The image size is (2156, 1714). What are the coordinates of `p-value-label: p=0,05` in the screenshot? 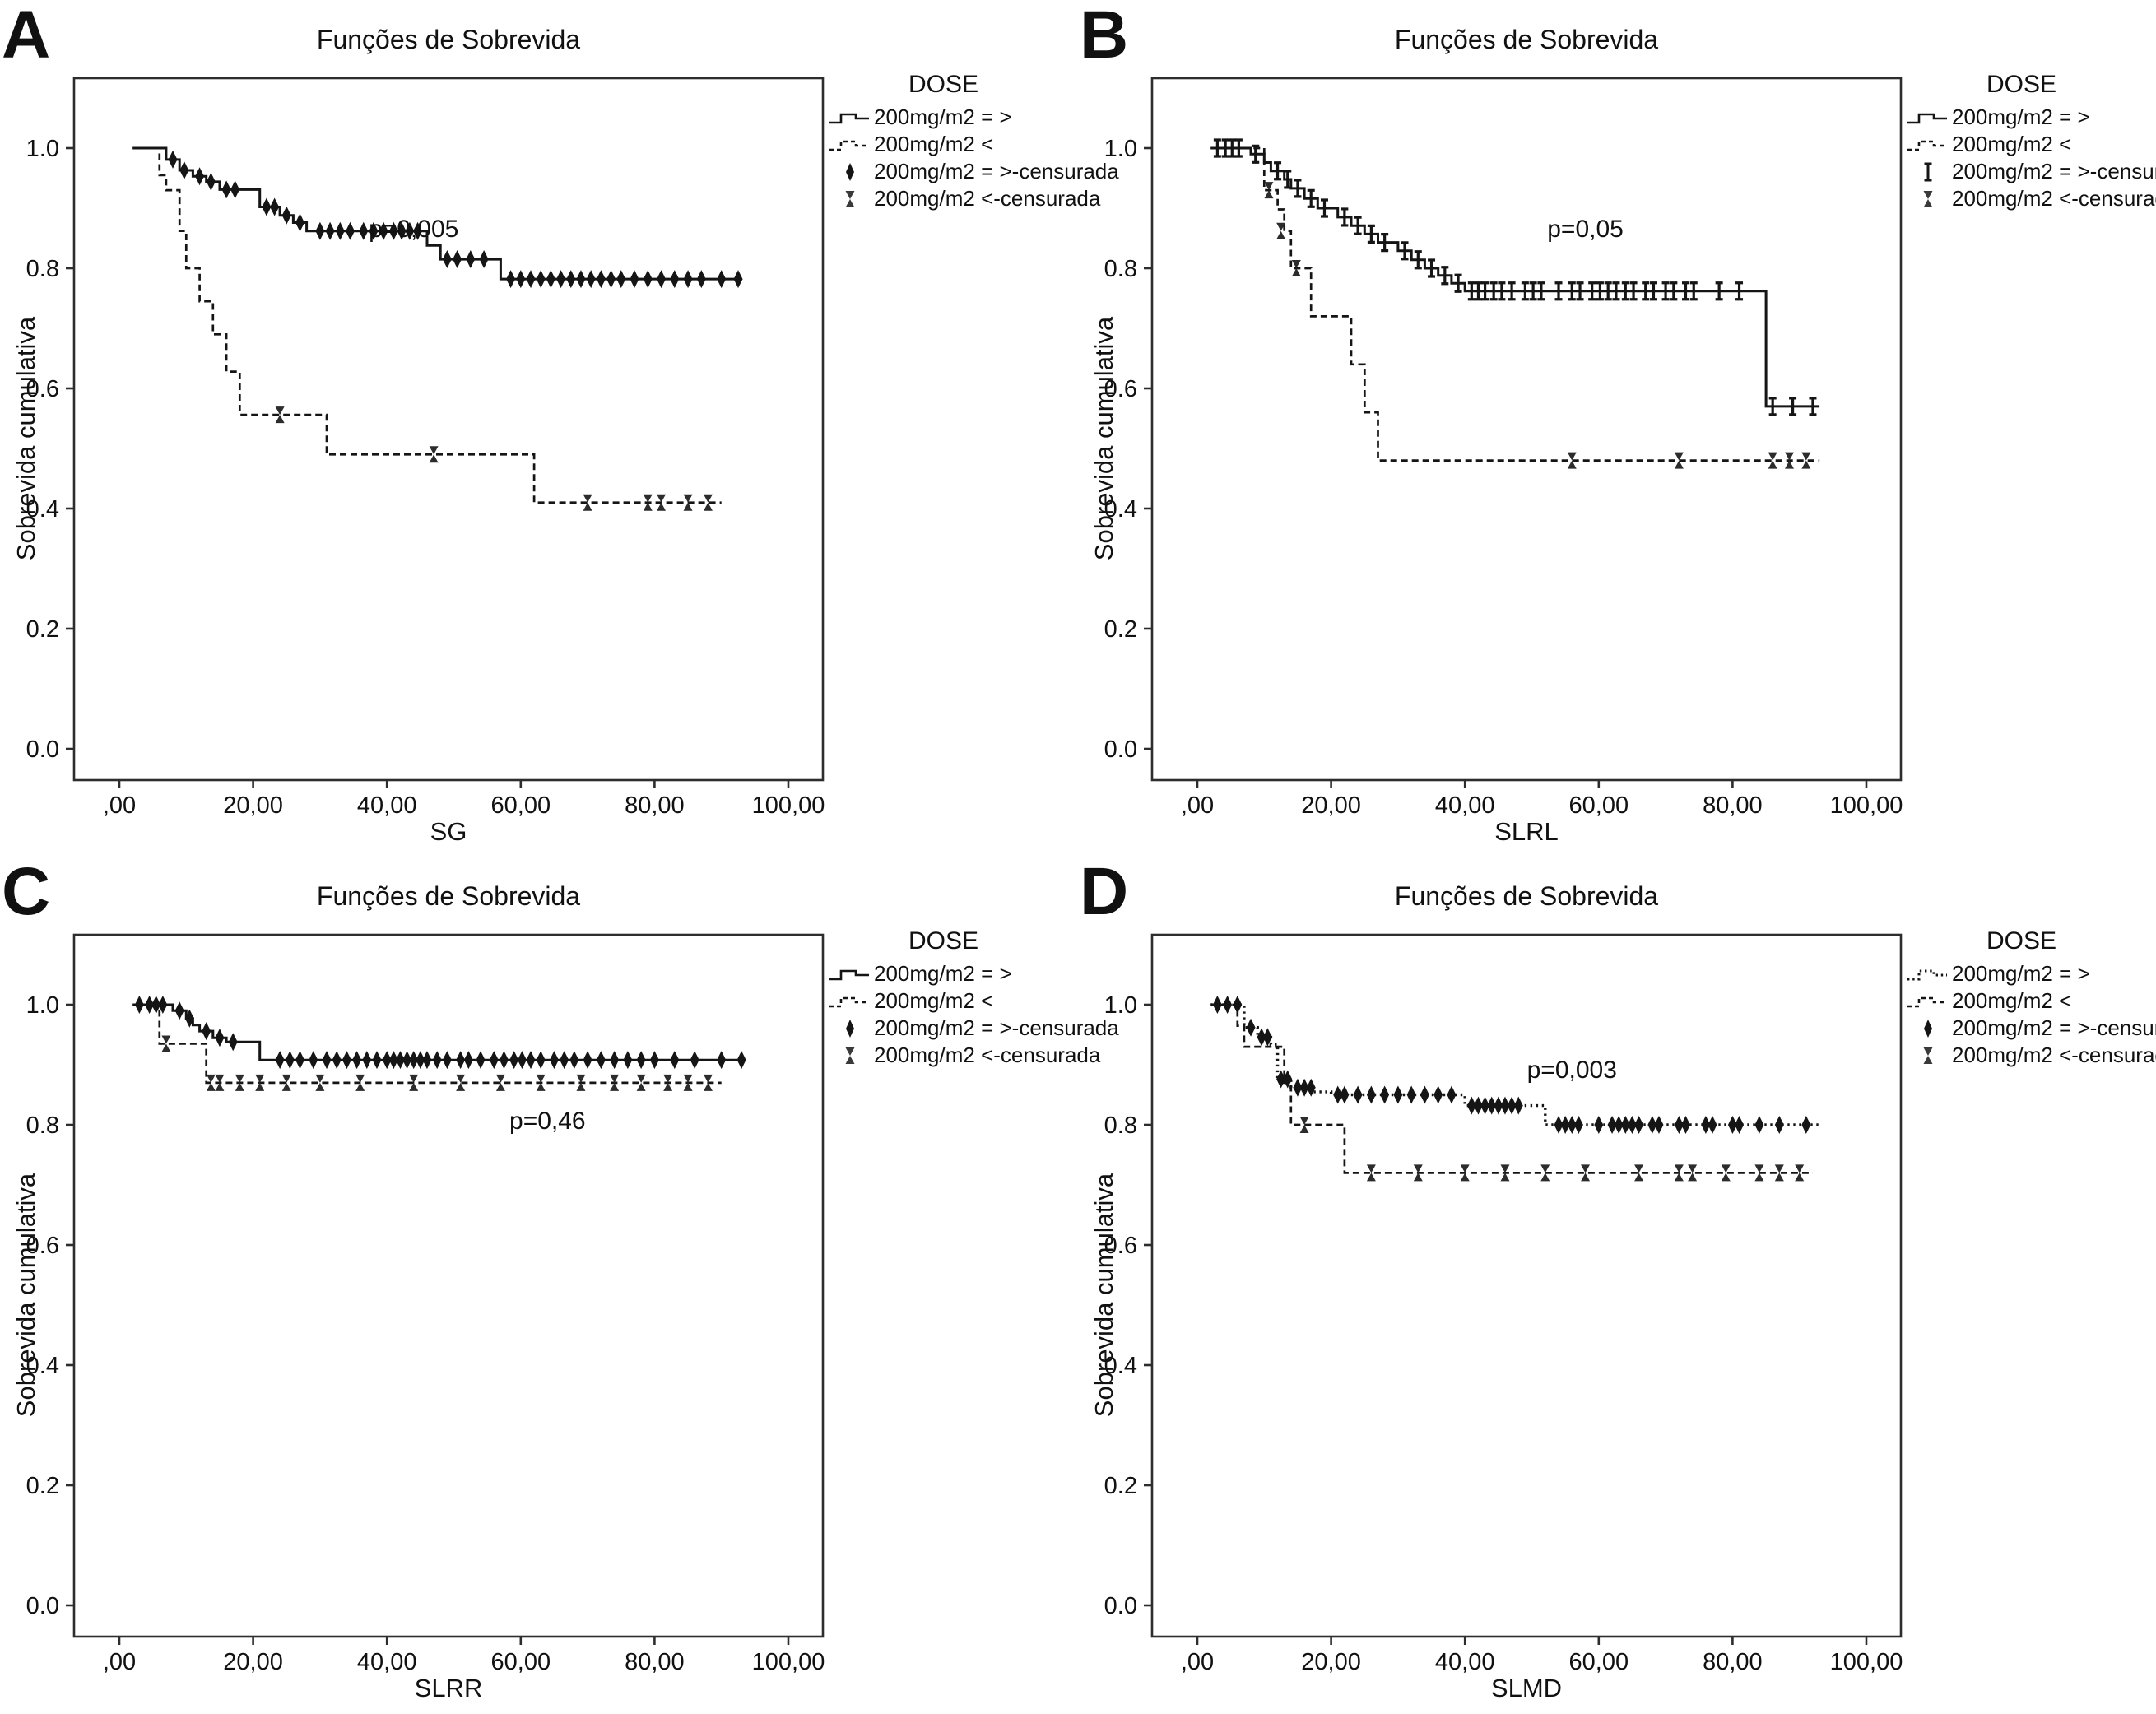 It's located at (1585, 230).